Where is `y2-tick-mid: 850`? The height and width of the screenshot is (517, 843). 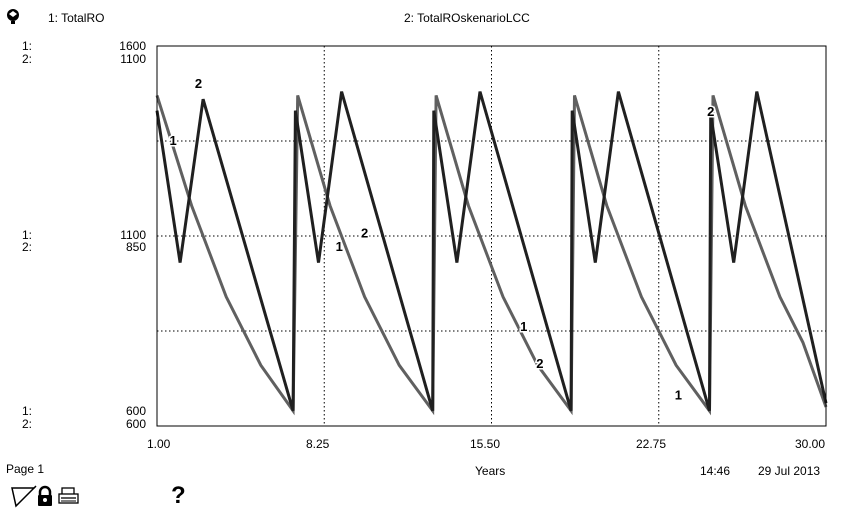 y2-tick-mid: 850 is located at coordinates (135, 247).